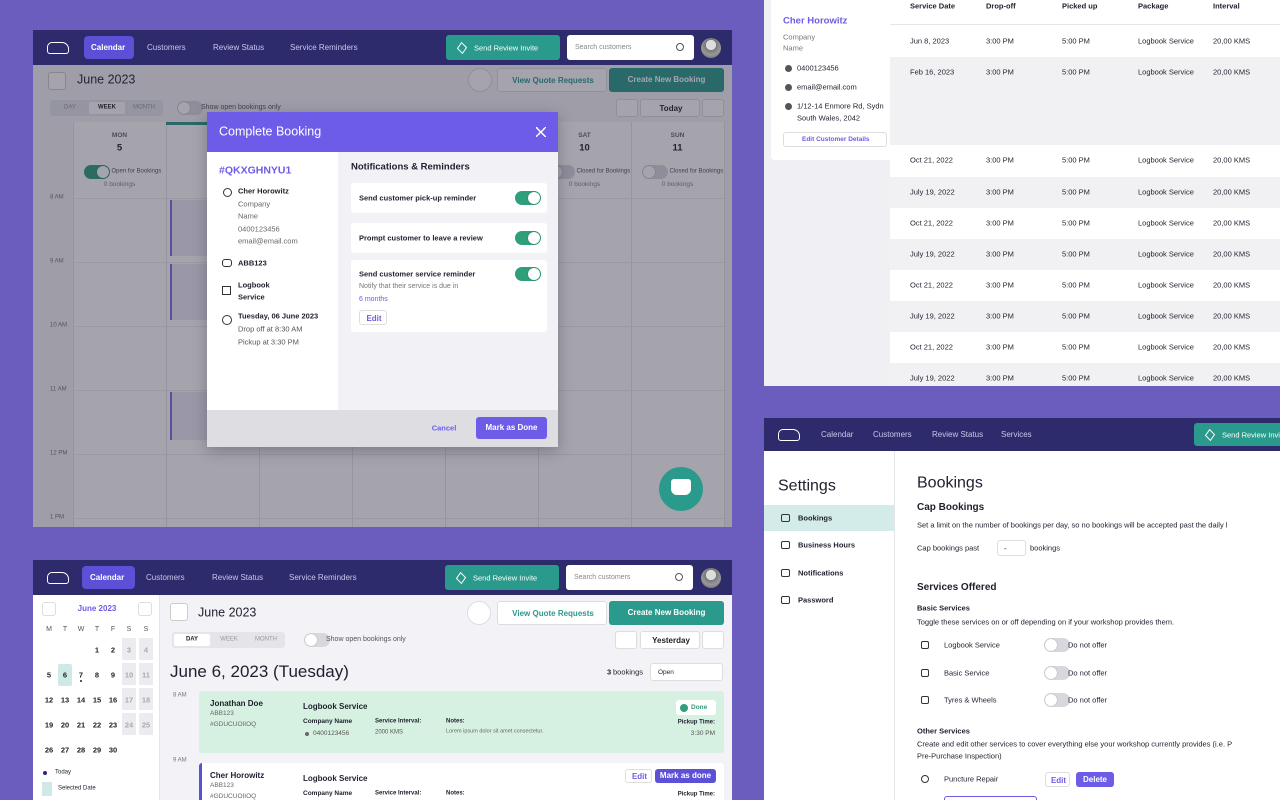  I want to click on nav-item: Services, so click(1016, 434).